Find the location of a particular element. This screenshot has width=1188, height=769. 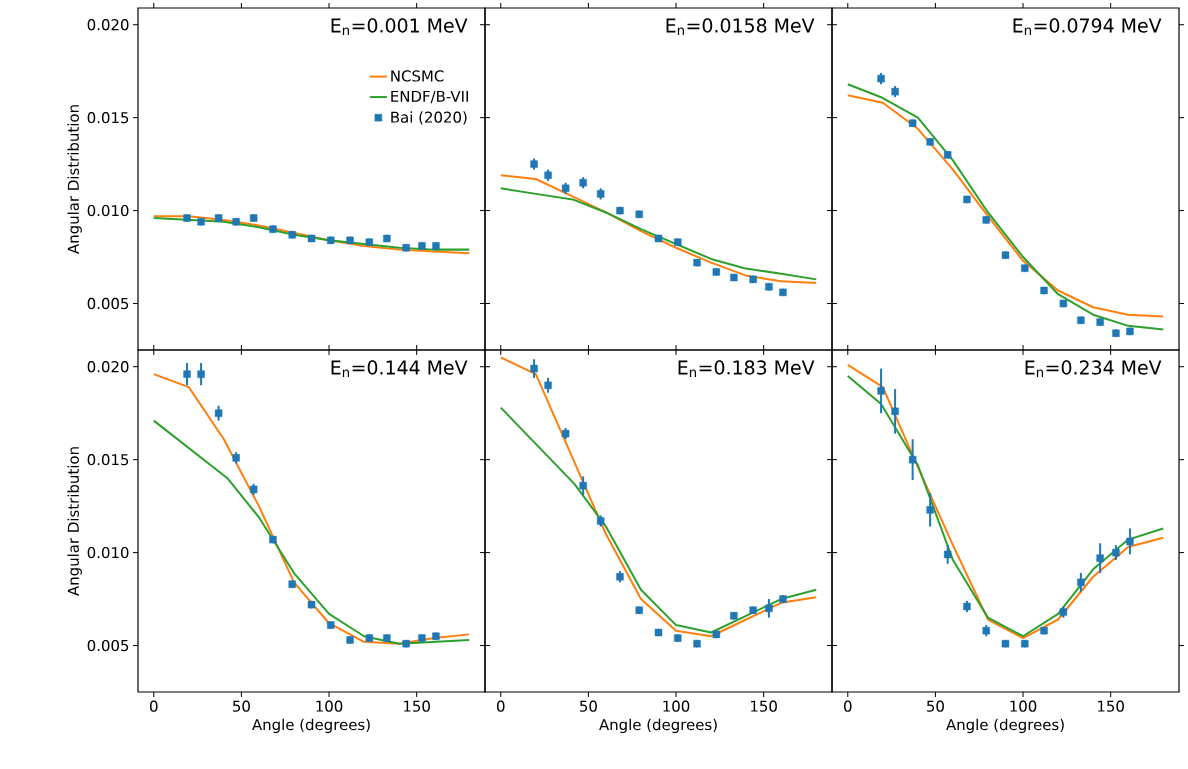

chart-title: E$_{n}$=0.183 MeV is located at coordinates (746, 368).